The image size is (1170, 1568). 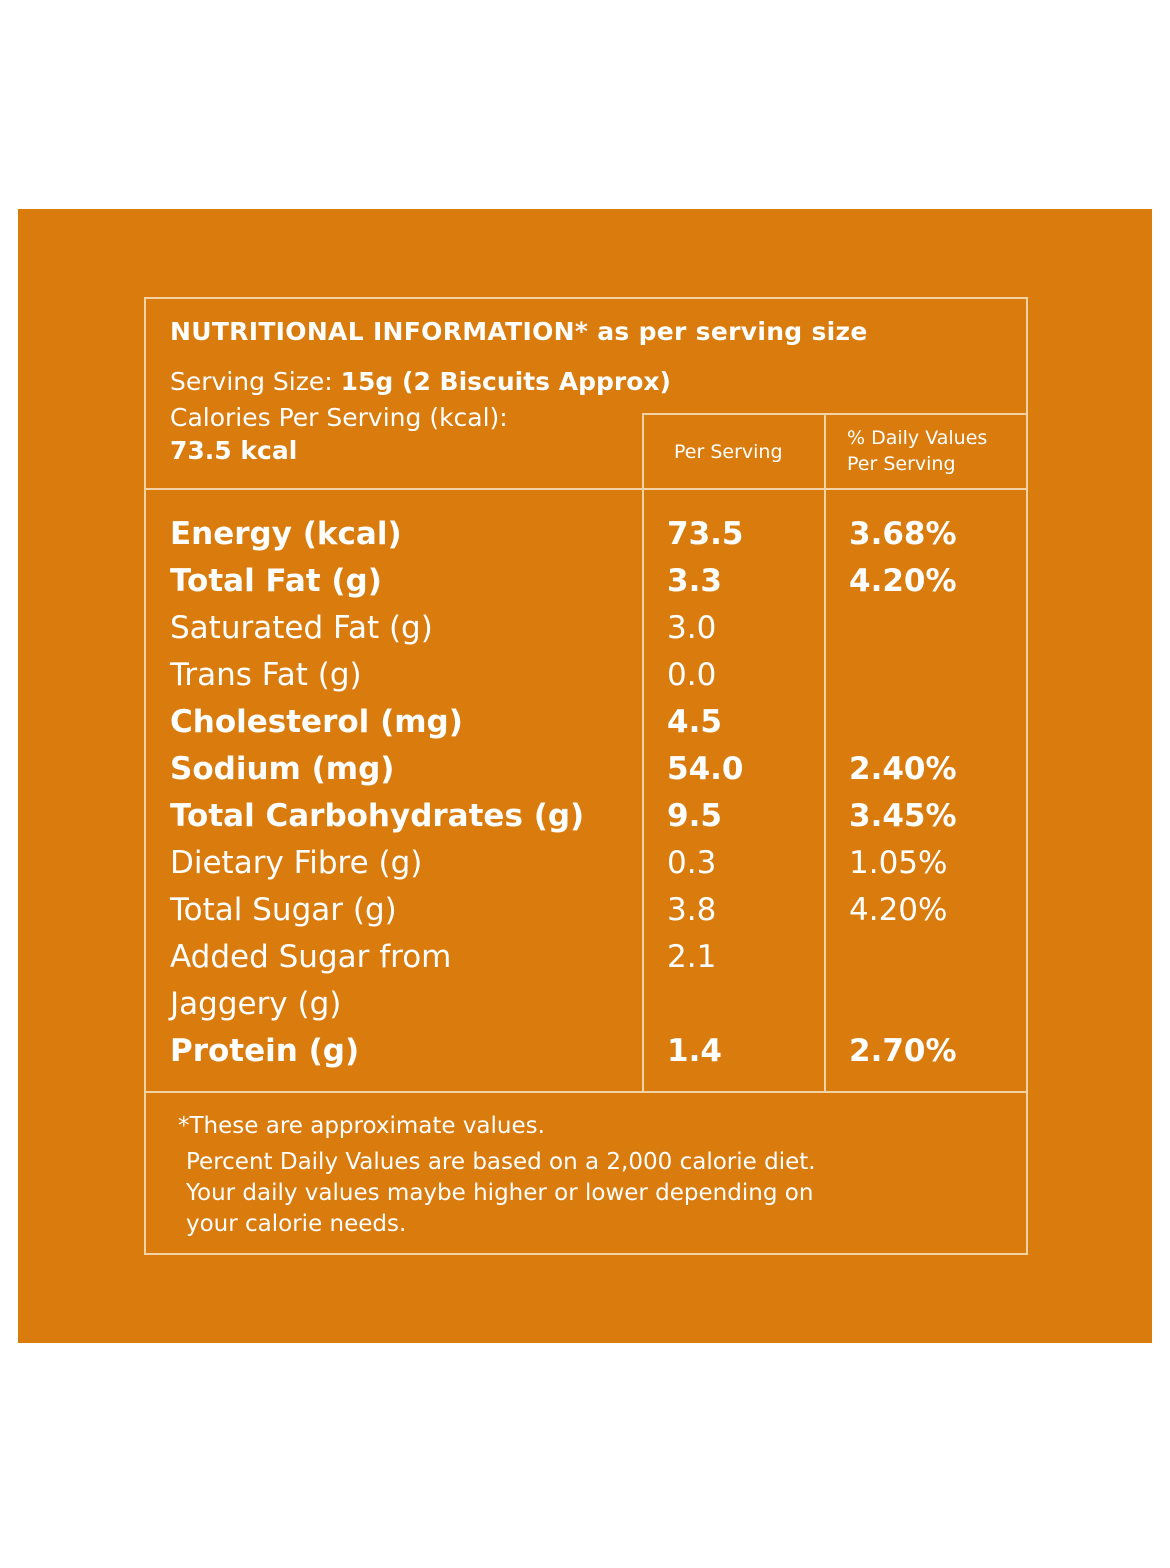 I want to click on column-header-daily-values: % Daily Values Per Serving, so click(x=917, y=451).